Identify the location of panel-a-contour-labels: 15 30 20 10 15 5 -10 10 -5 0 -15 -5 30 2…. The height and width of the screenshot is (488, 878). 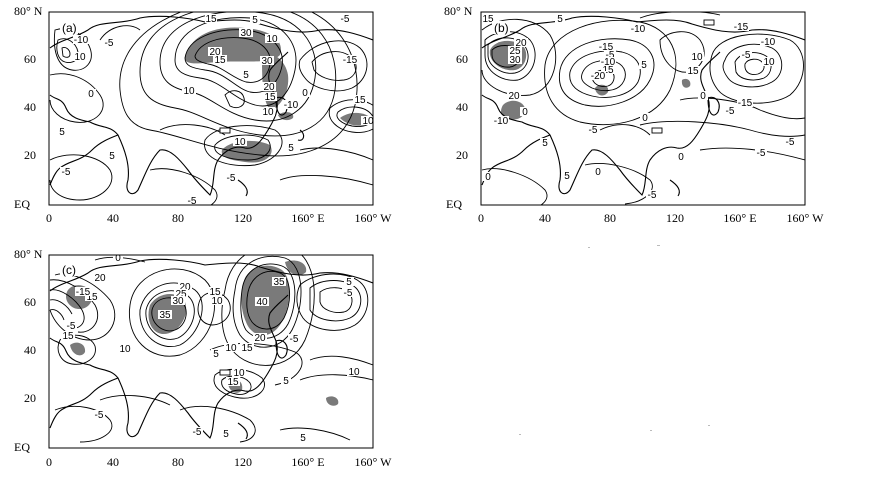
(215, 110).